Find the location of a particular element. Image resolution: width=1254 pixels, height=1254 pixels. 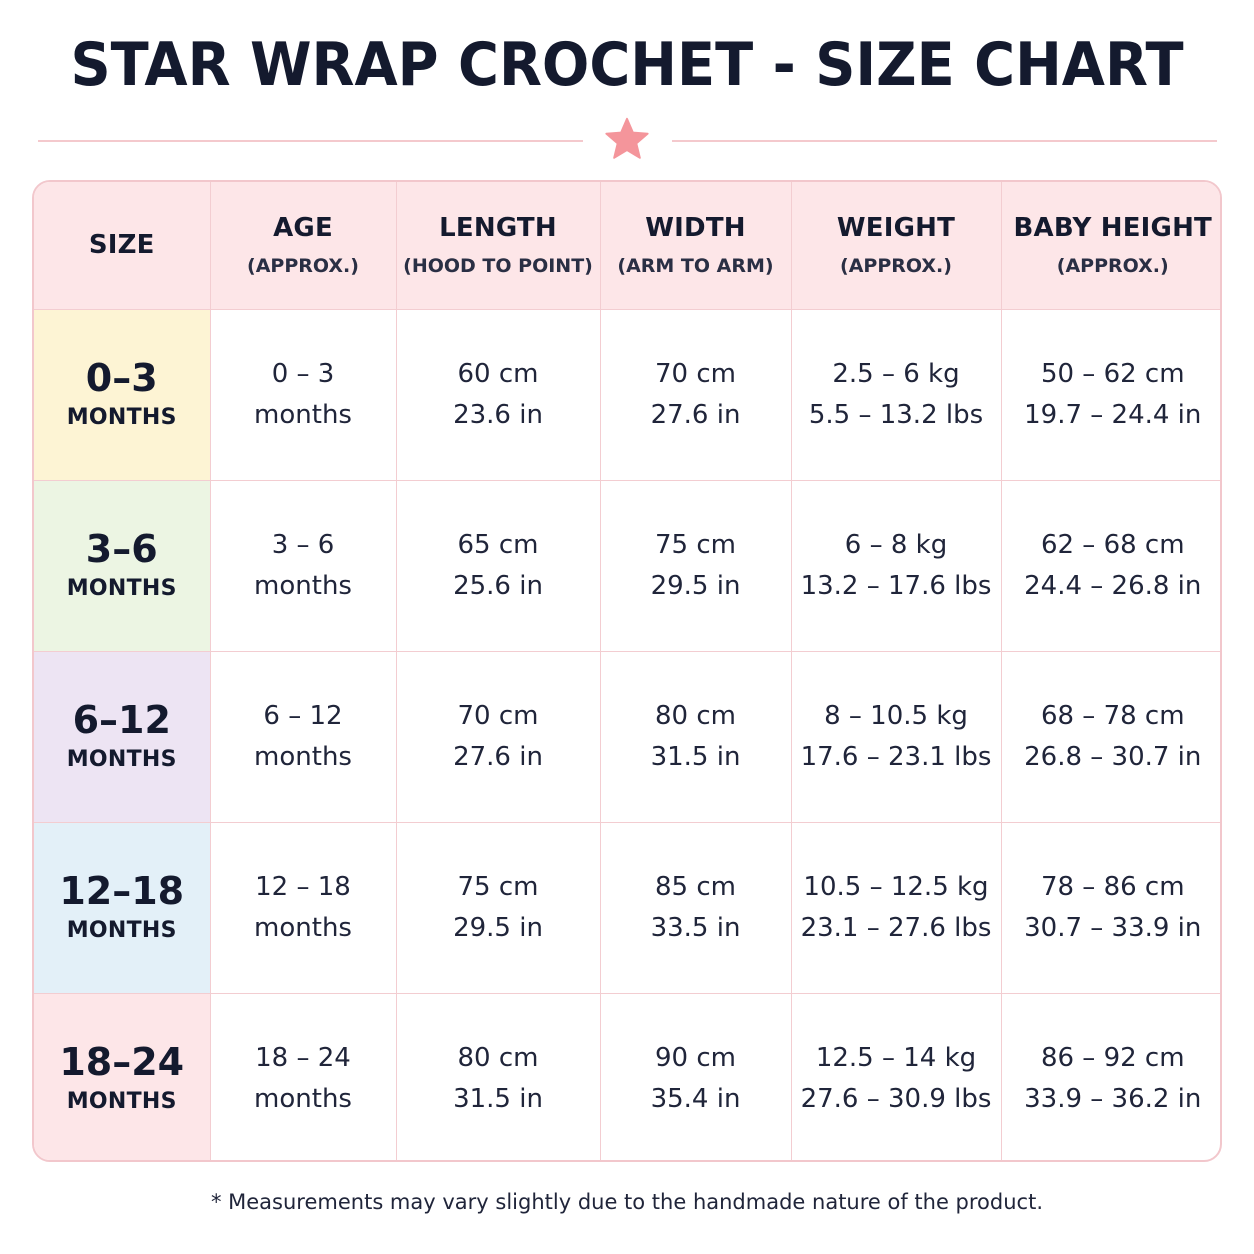

age-range: 12 – 18 is located at coordinates (303, 886).